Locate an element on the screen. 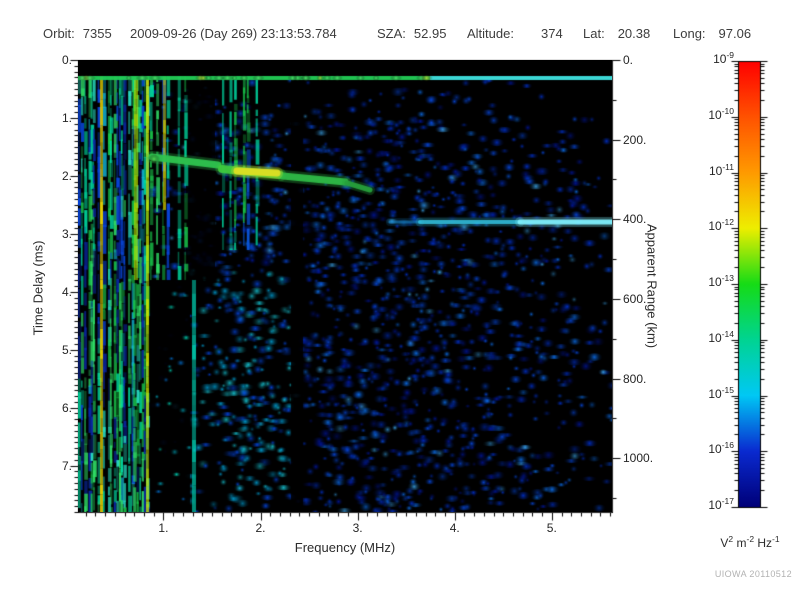  header-field-label: SZA: is located at coordinates (391, 33).